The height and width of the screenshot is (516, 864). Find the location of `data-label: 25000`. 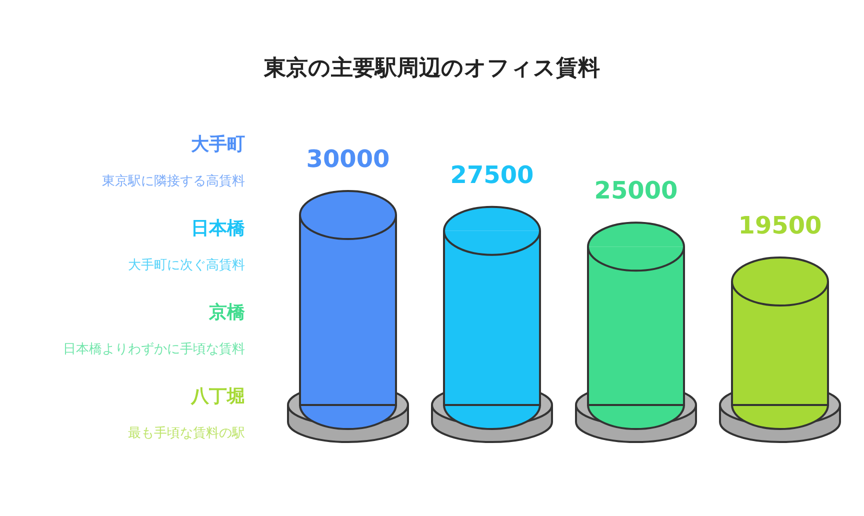

data-label: 25000 is located at coordinates (636, 190).